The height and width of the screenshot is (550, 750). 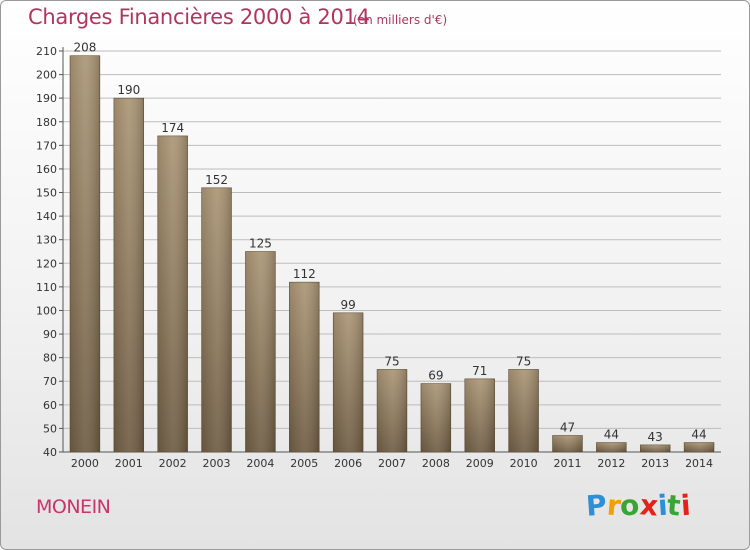 I want to click on x-tick-label: 2012, so click(x=611, y=463).